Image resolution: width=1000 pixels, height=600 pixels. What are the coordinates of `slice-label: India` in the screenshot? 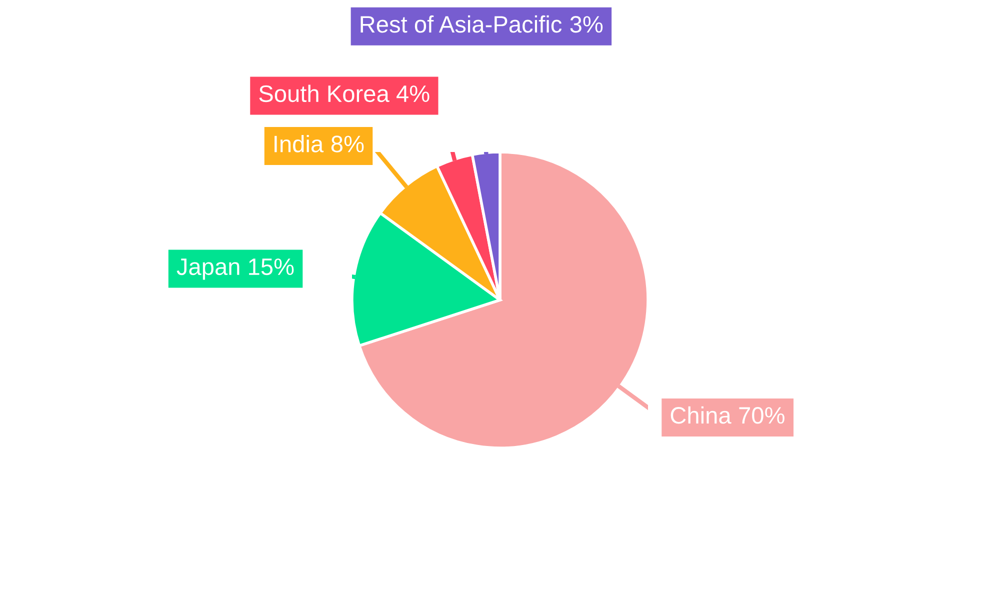 It's located at (299, 143).